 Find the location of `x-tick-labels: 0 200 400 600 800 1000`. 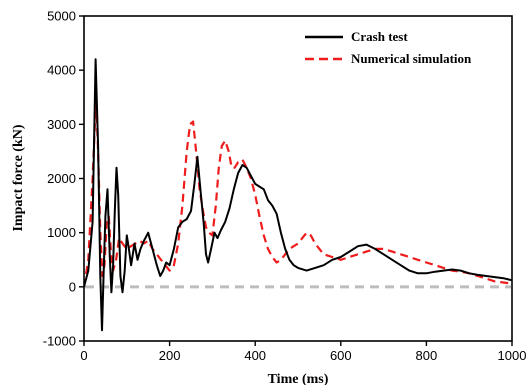

x-tick-labels: 0 200 400 600 800 1000 is located at coordinates (303, 355).